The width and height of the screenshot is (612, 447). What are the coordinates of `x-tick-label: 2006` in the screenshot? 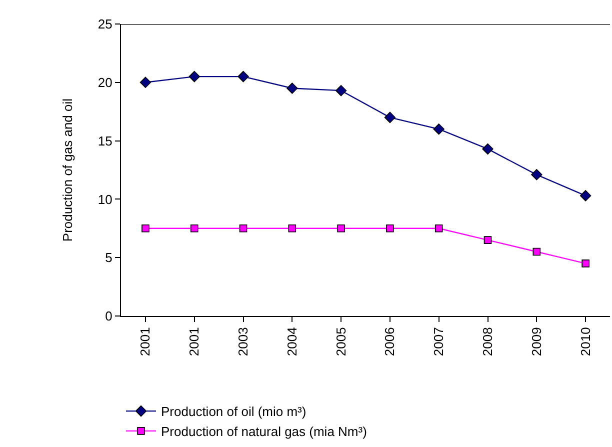 It's located at (390, 341).